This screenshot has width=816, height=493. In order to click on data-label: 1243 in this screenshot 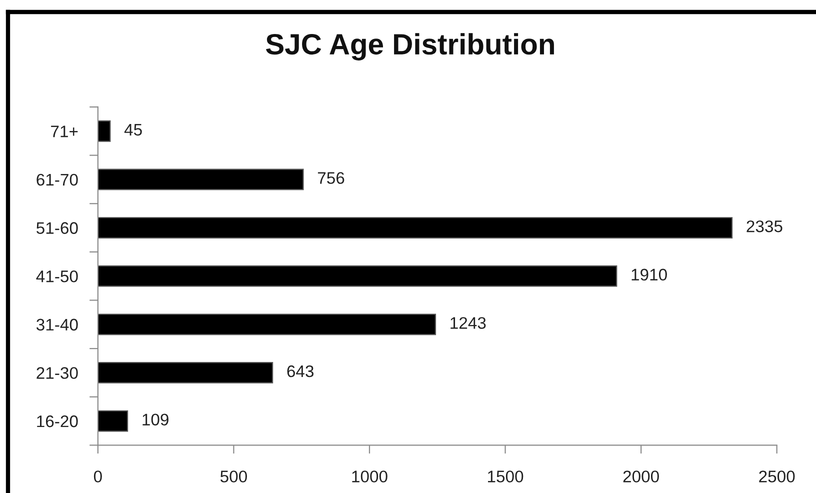, I will do `click(468, 323)`.